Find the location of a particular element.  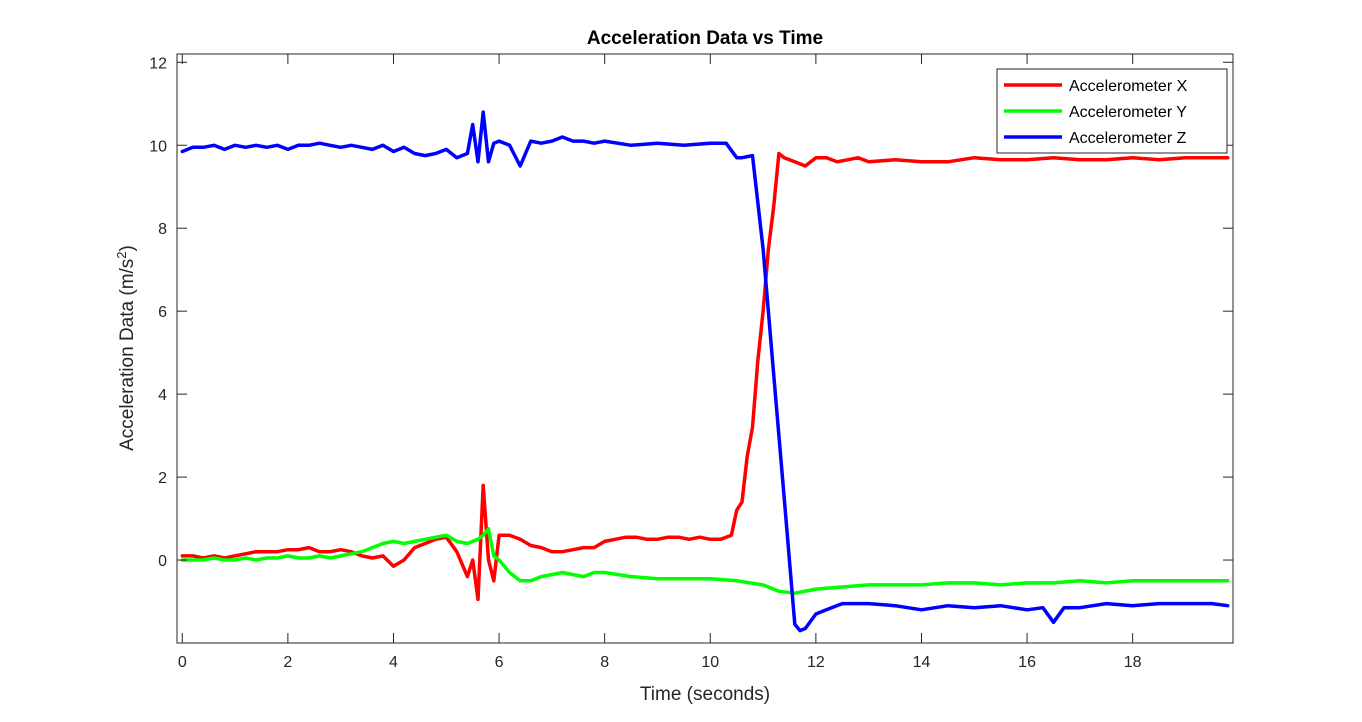

x-tick-label: 6 is located at coordinates (499, 662).